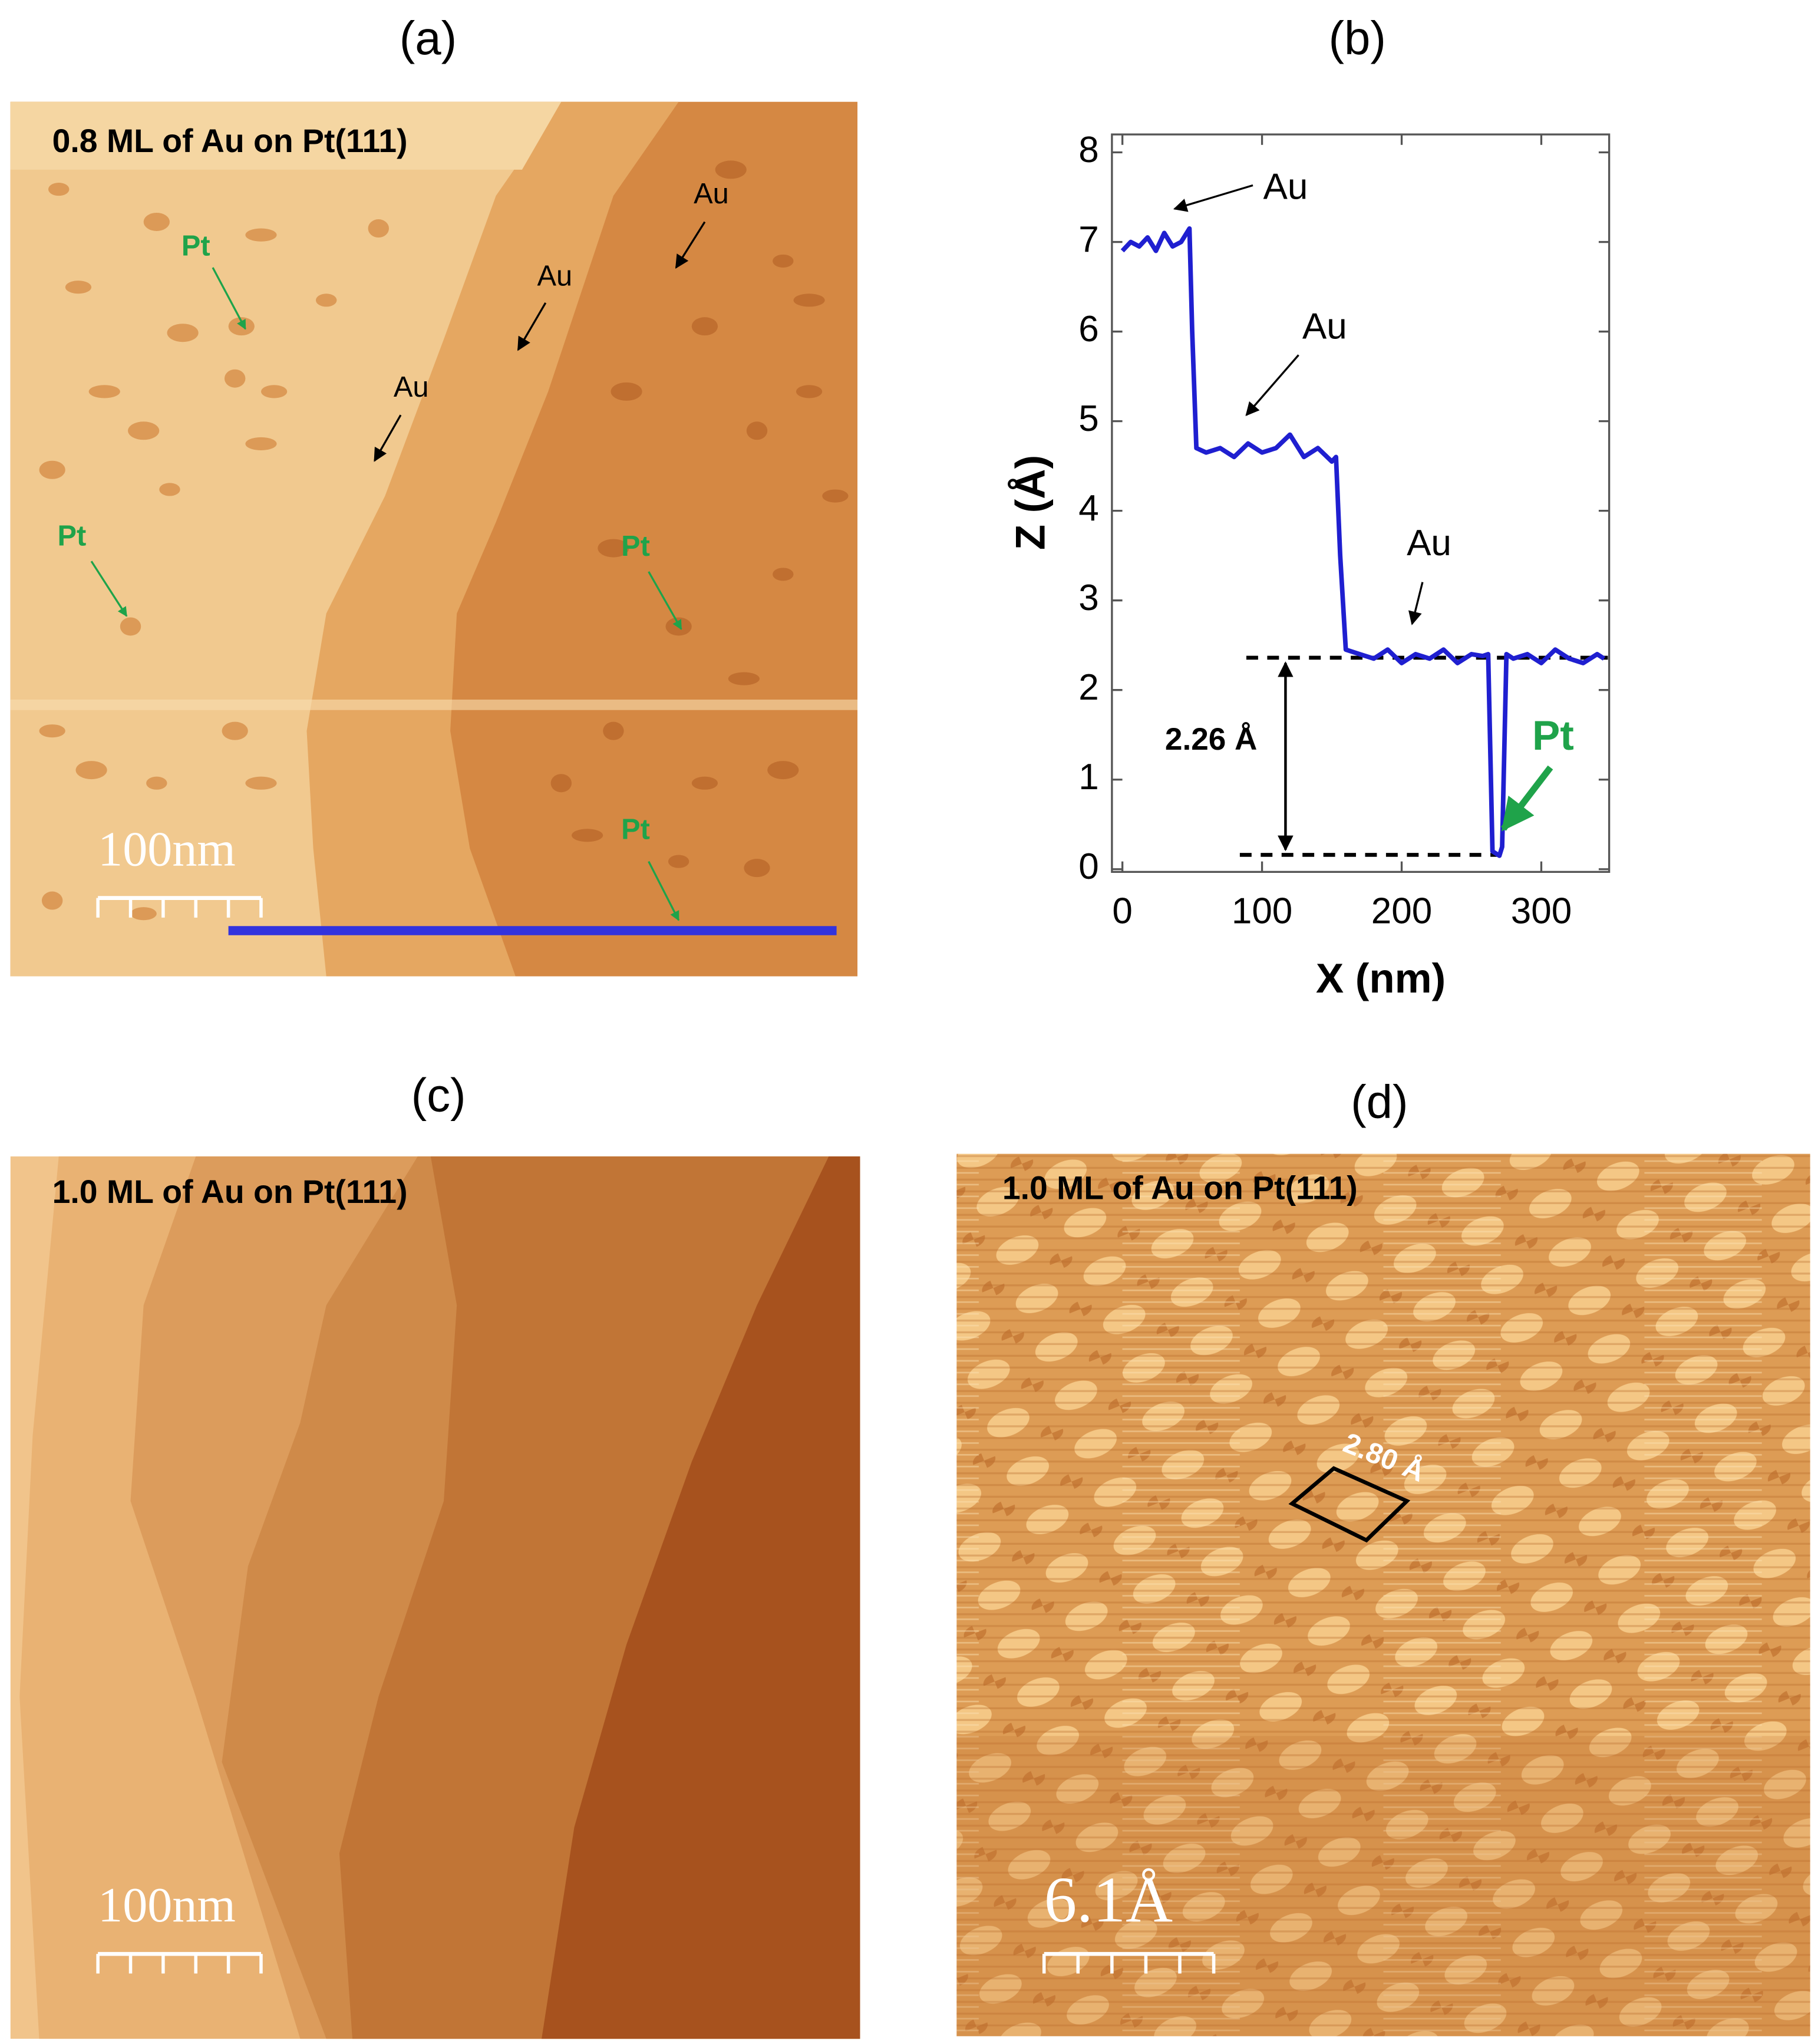 This screenshot has height=2044, width=1818. What do you see at coordinates (1262, 911) in the screenshot?
I see `x-tick-label: 100` at bounding box center [1262, 911].